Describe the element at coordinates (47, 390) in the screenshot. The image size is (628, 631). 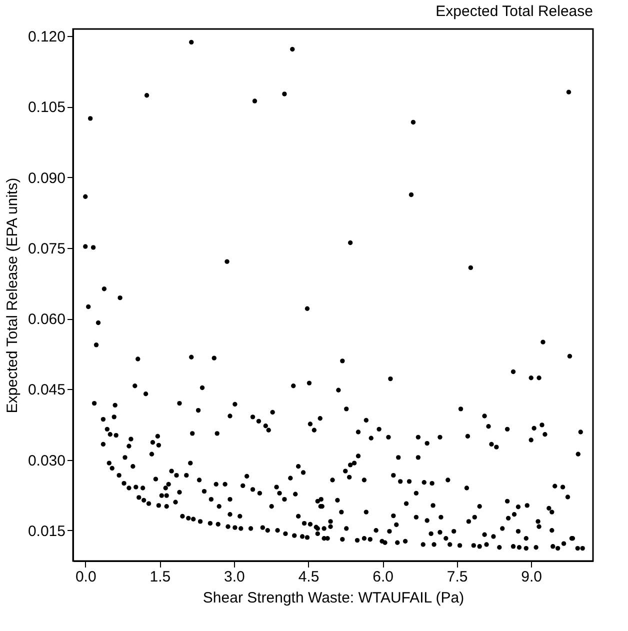
I see `y-tick-label: 0.045` at that location.